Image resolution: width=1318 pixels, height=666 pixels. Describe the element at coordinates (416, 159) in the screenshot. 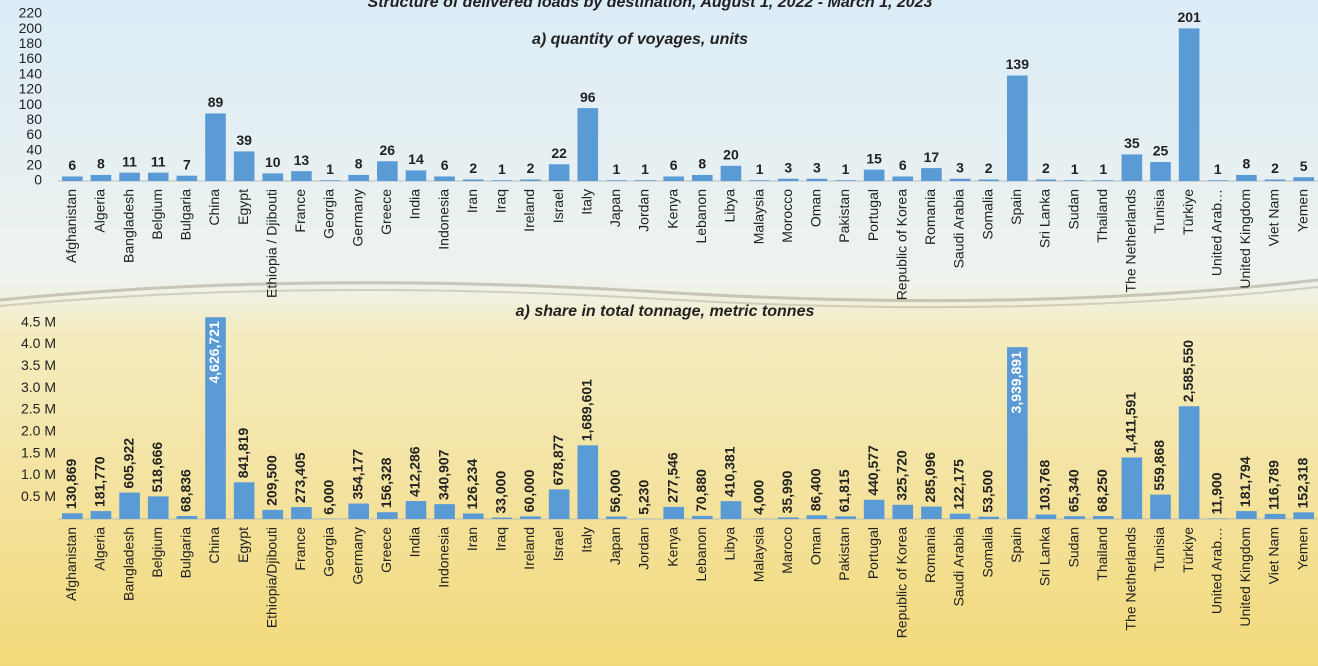

I see `data-label: 14` at that location.